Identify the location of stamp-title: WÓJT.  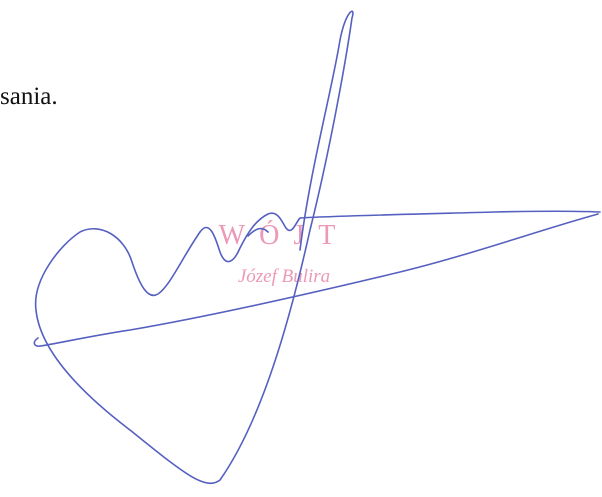
(284, 235).